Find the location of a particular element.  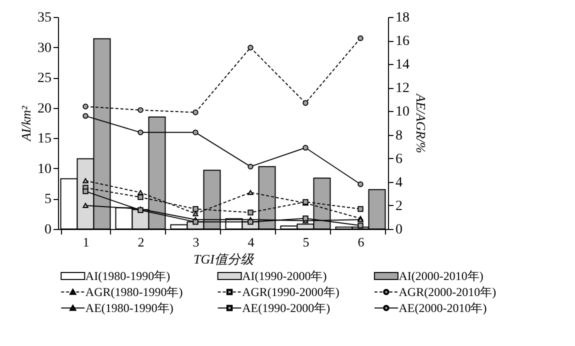

x-tick-label: 5 is located at coordinates (306, 242).